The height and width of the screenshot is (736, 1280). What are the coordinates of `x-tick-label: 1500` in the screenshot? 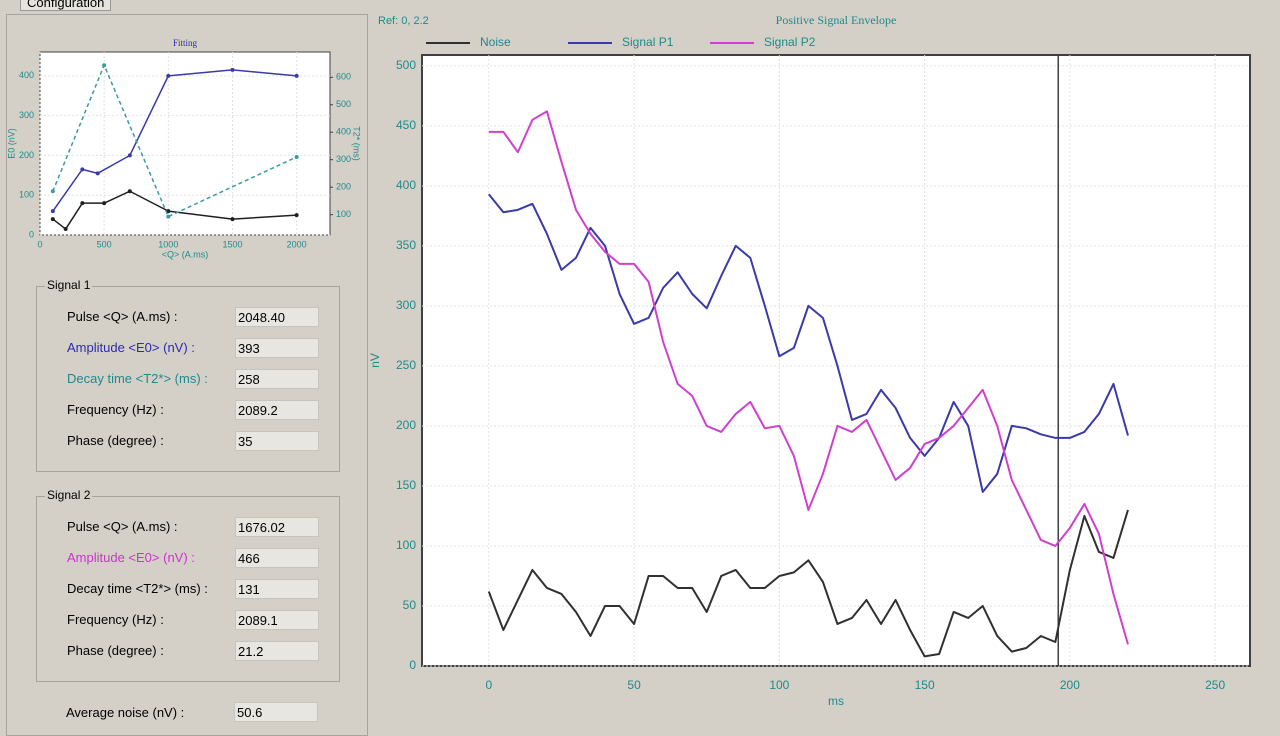 It's located at (232, 244).